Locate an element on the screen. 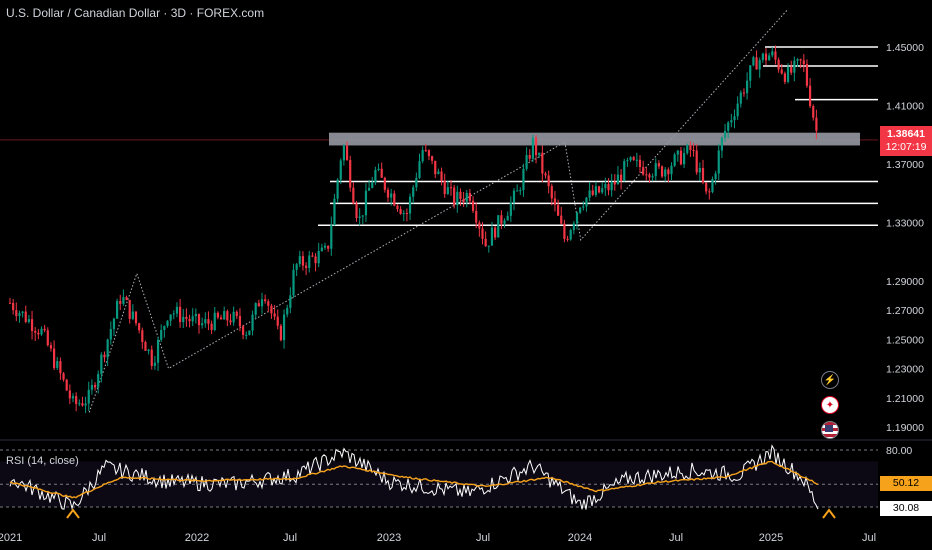 Image resolution: width=932 pixels, height=550 pixels. x-axis-tick-label: 2021 is located at coordinates (11, 538).